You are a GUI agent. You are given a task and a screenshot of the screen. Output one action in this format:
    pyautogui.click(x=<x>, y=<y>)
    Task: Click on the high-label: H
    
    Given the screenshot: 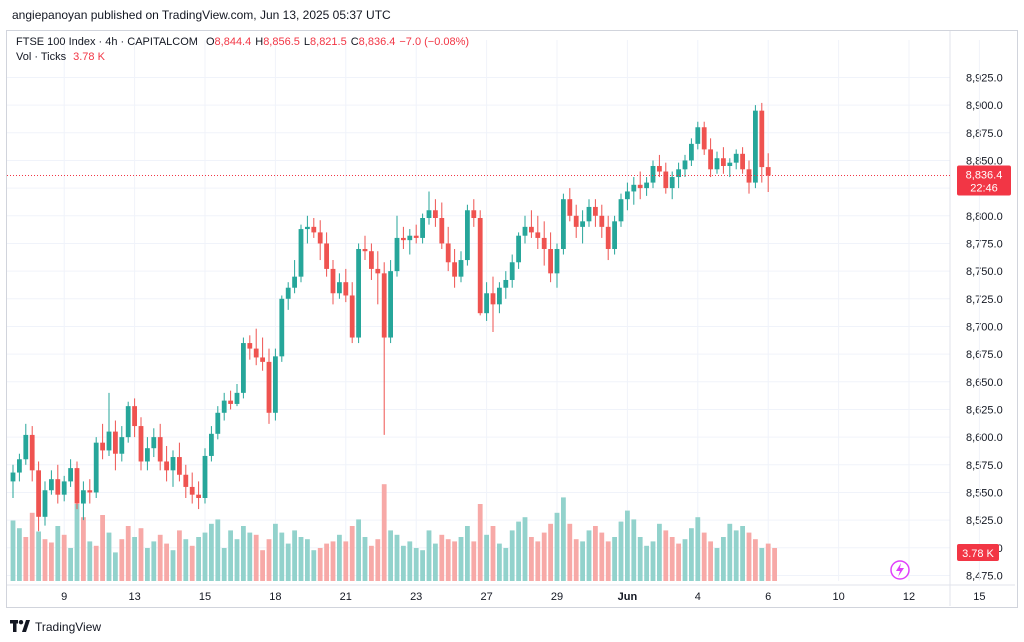 What is the action you would take?
    pyautogui.click(x=259, y=42)
    